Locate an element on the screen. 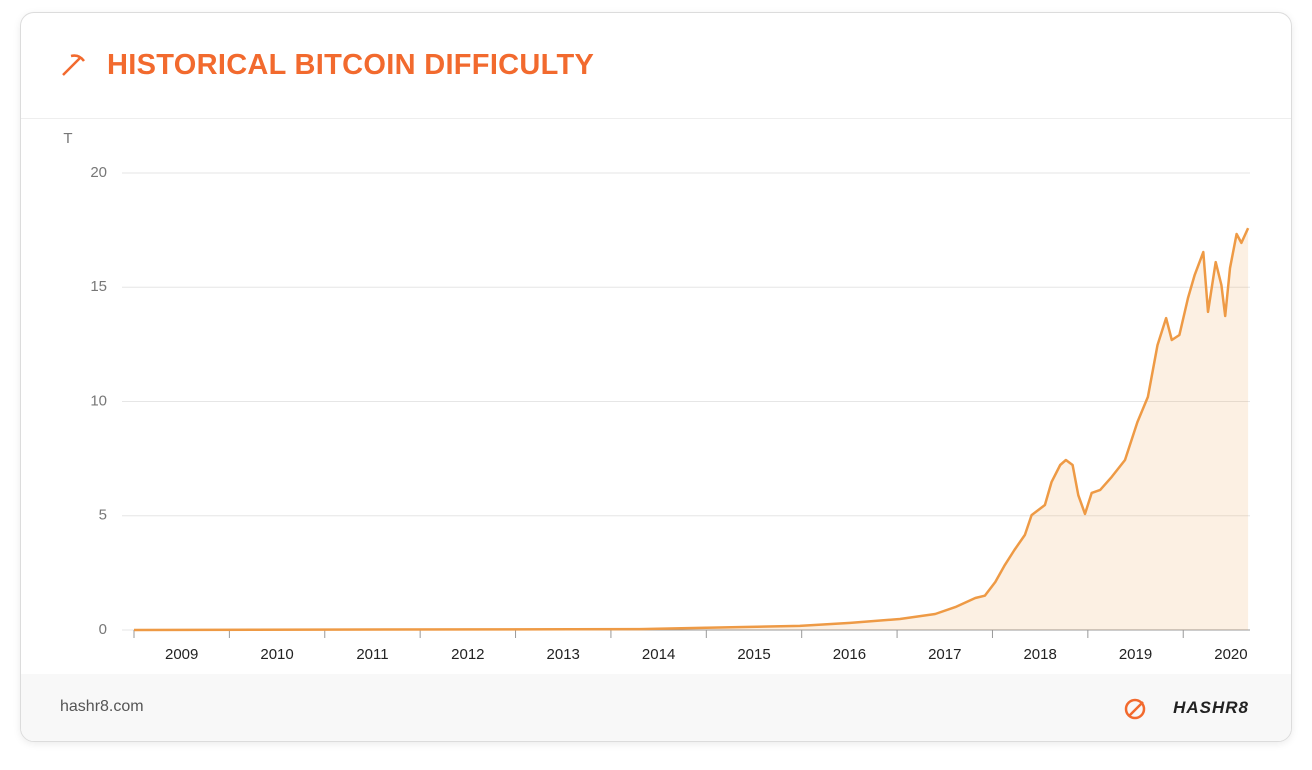 The image size is (1312, 770). y-tick-label: 10 is located at coordinates (98, 400).